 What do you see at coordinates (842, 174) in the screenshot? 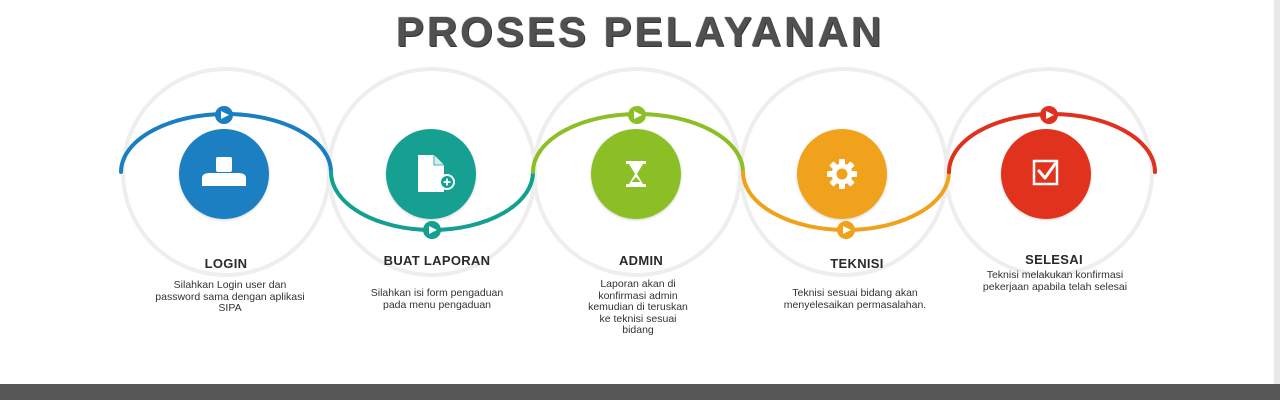
I see `gear-icon` at bounding box center [842, 174].